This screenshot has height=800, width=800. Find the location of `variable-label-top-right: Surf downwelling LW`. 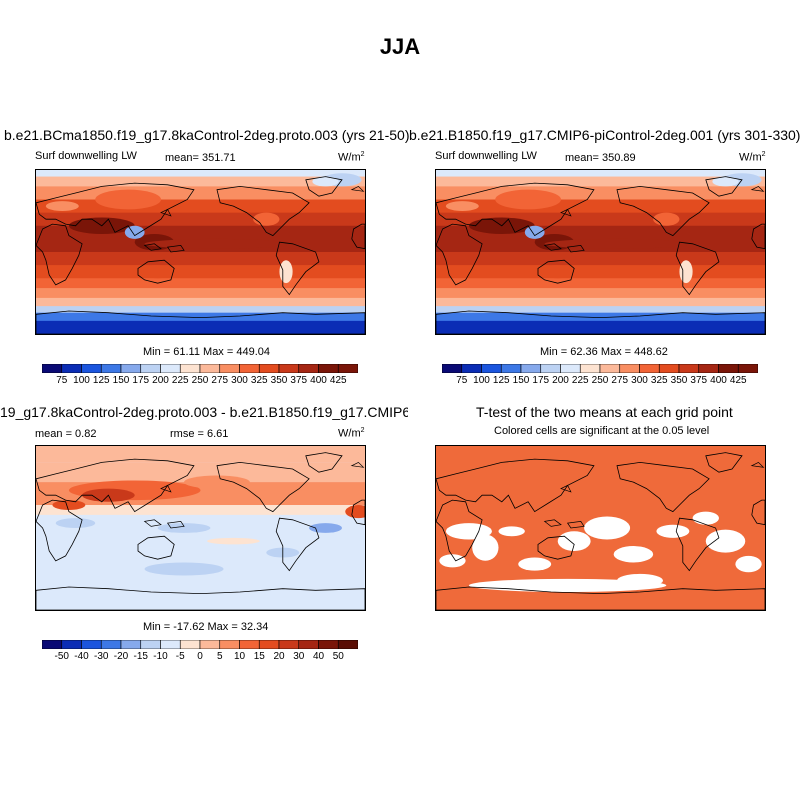

variable-label-top-right: Surf downwelling LW is located at coordinates (486, 156).